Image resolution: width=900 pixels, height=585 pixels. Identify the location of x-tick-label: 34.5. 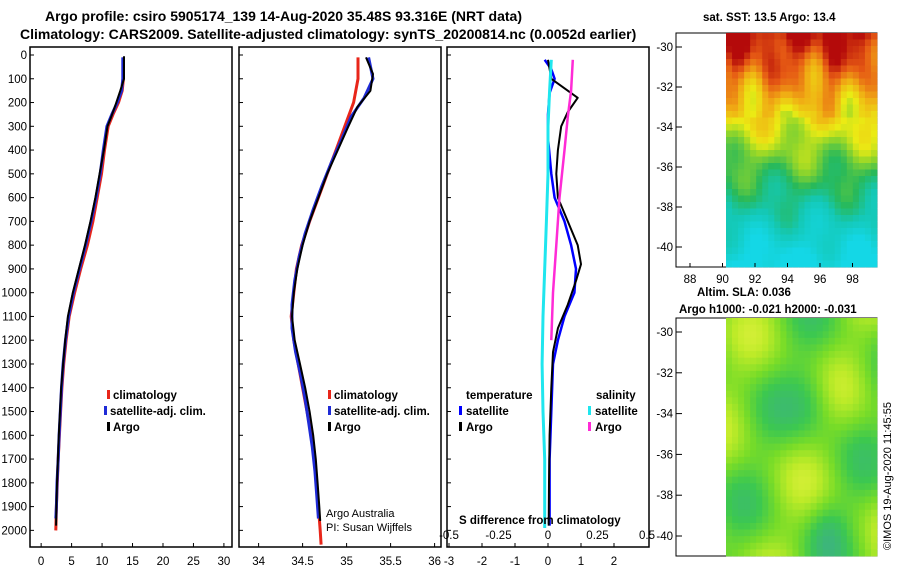
(302, 562).